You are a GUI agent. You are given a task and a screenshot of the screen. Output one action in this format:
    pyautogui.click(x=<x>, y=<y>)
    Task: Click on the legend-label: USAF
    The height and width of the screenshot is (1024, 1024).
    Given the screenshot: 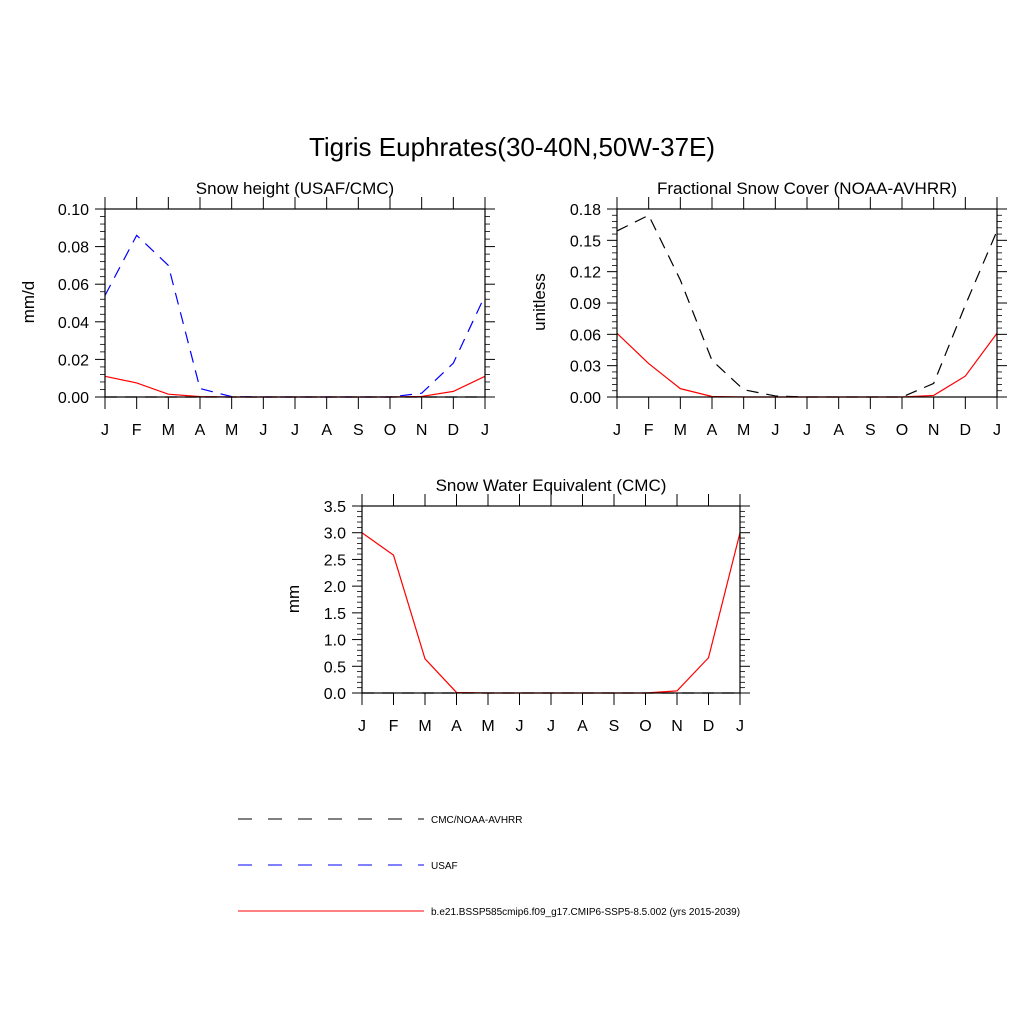 What is the action you would take?
    pyautogui.click(x=444, y=866)
    